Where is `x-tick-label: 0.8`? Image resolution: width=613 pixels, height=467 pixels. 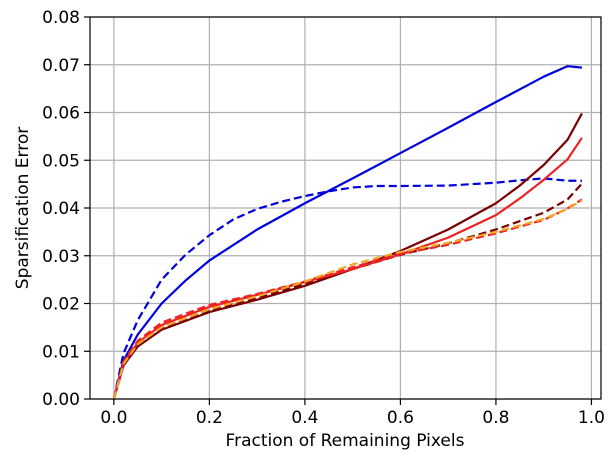
x-tick-label: 0.8 is located at coordinates (495, 418).